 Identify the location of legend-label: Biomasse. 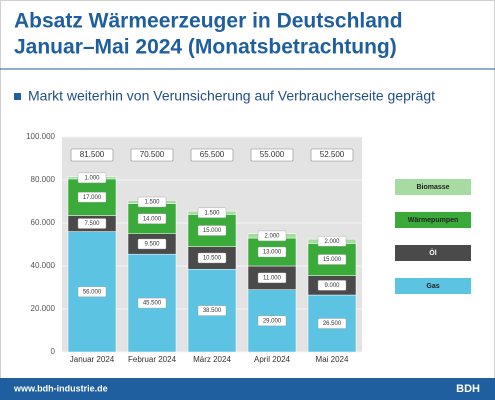
(432, 187).